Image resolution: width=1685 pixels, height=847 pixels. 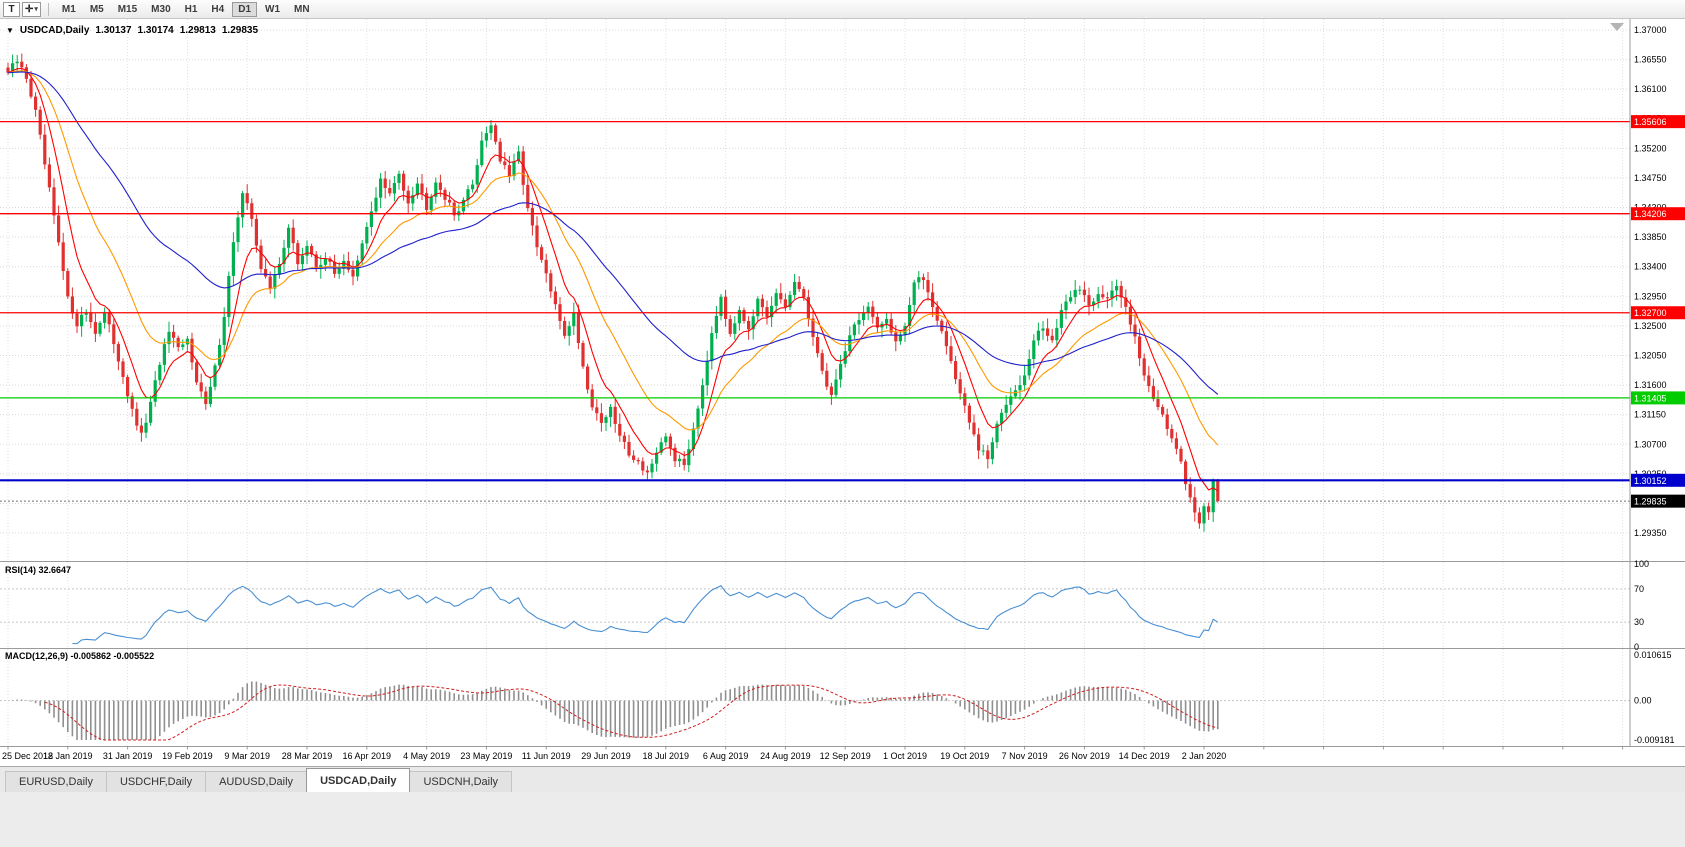 I want to click on chart-shift-marker-icon, so click(x=1617, y=27).